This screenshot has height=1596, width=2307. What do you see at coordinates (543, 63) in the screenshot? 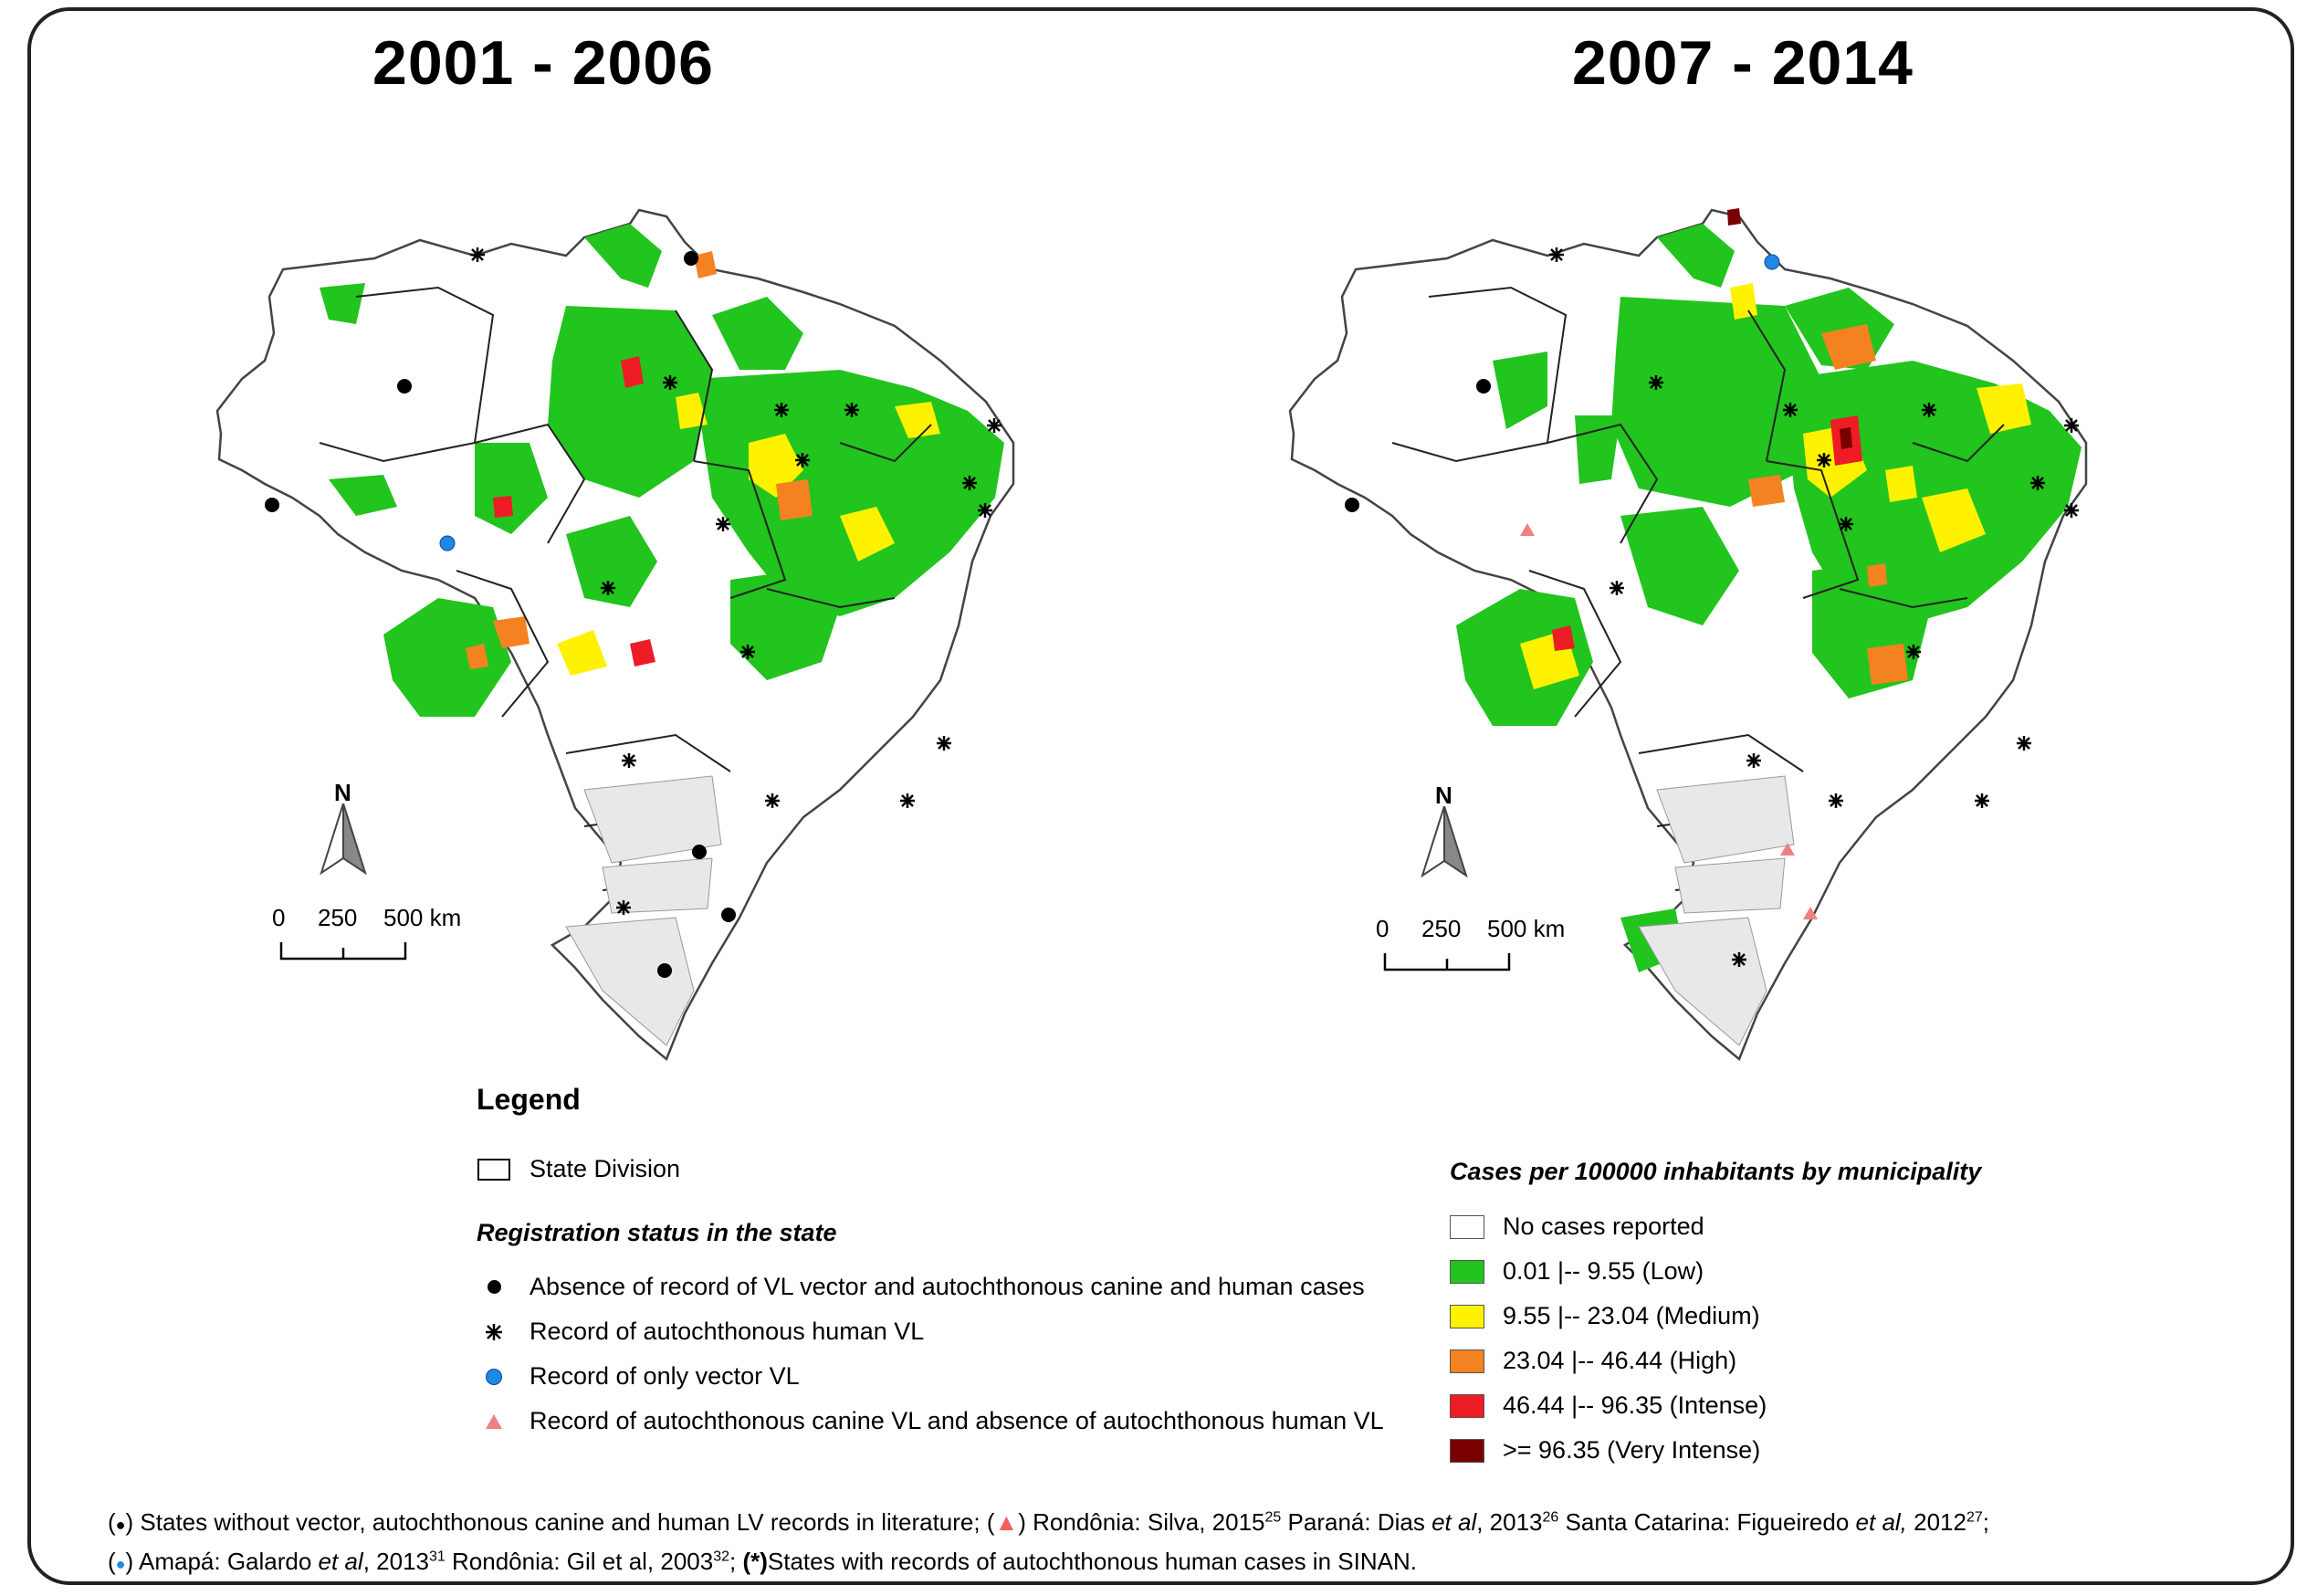
I see `map-title-2001-2006: 2001 - 2006` at bounding box center [543, 63].